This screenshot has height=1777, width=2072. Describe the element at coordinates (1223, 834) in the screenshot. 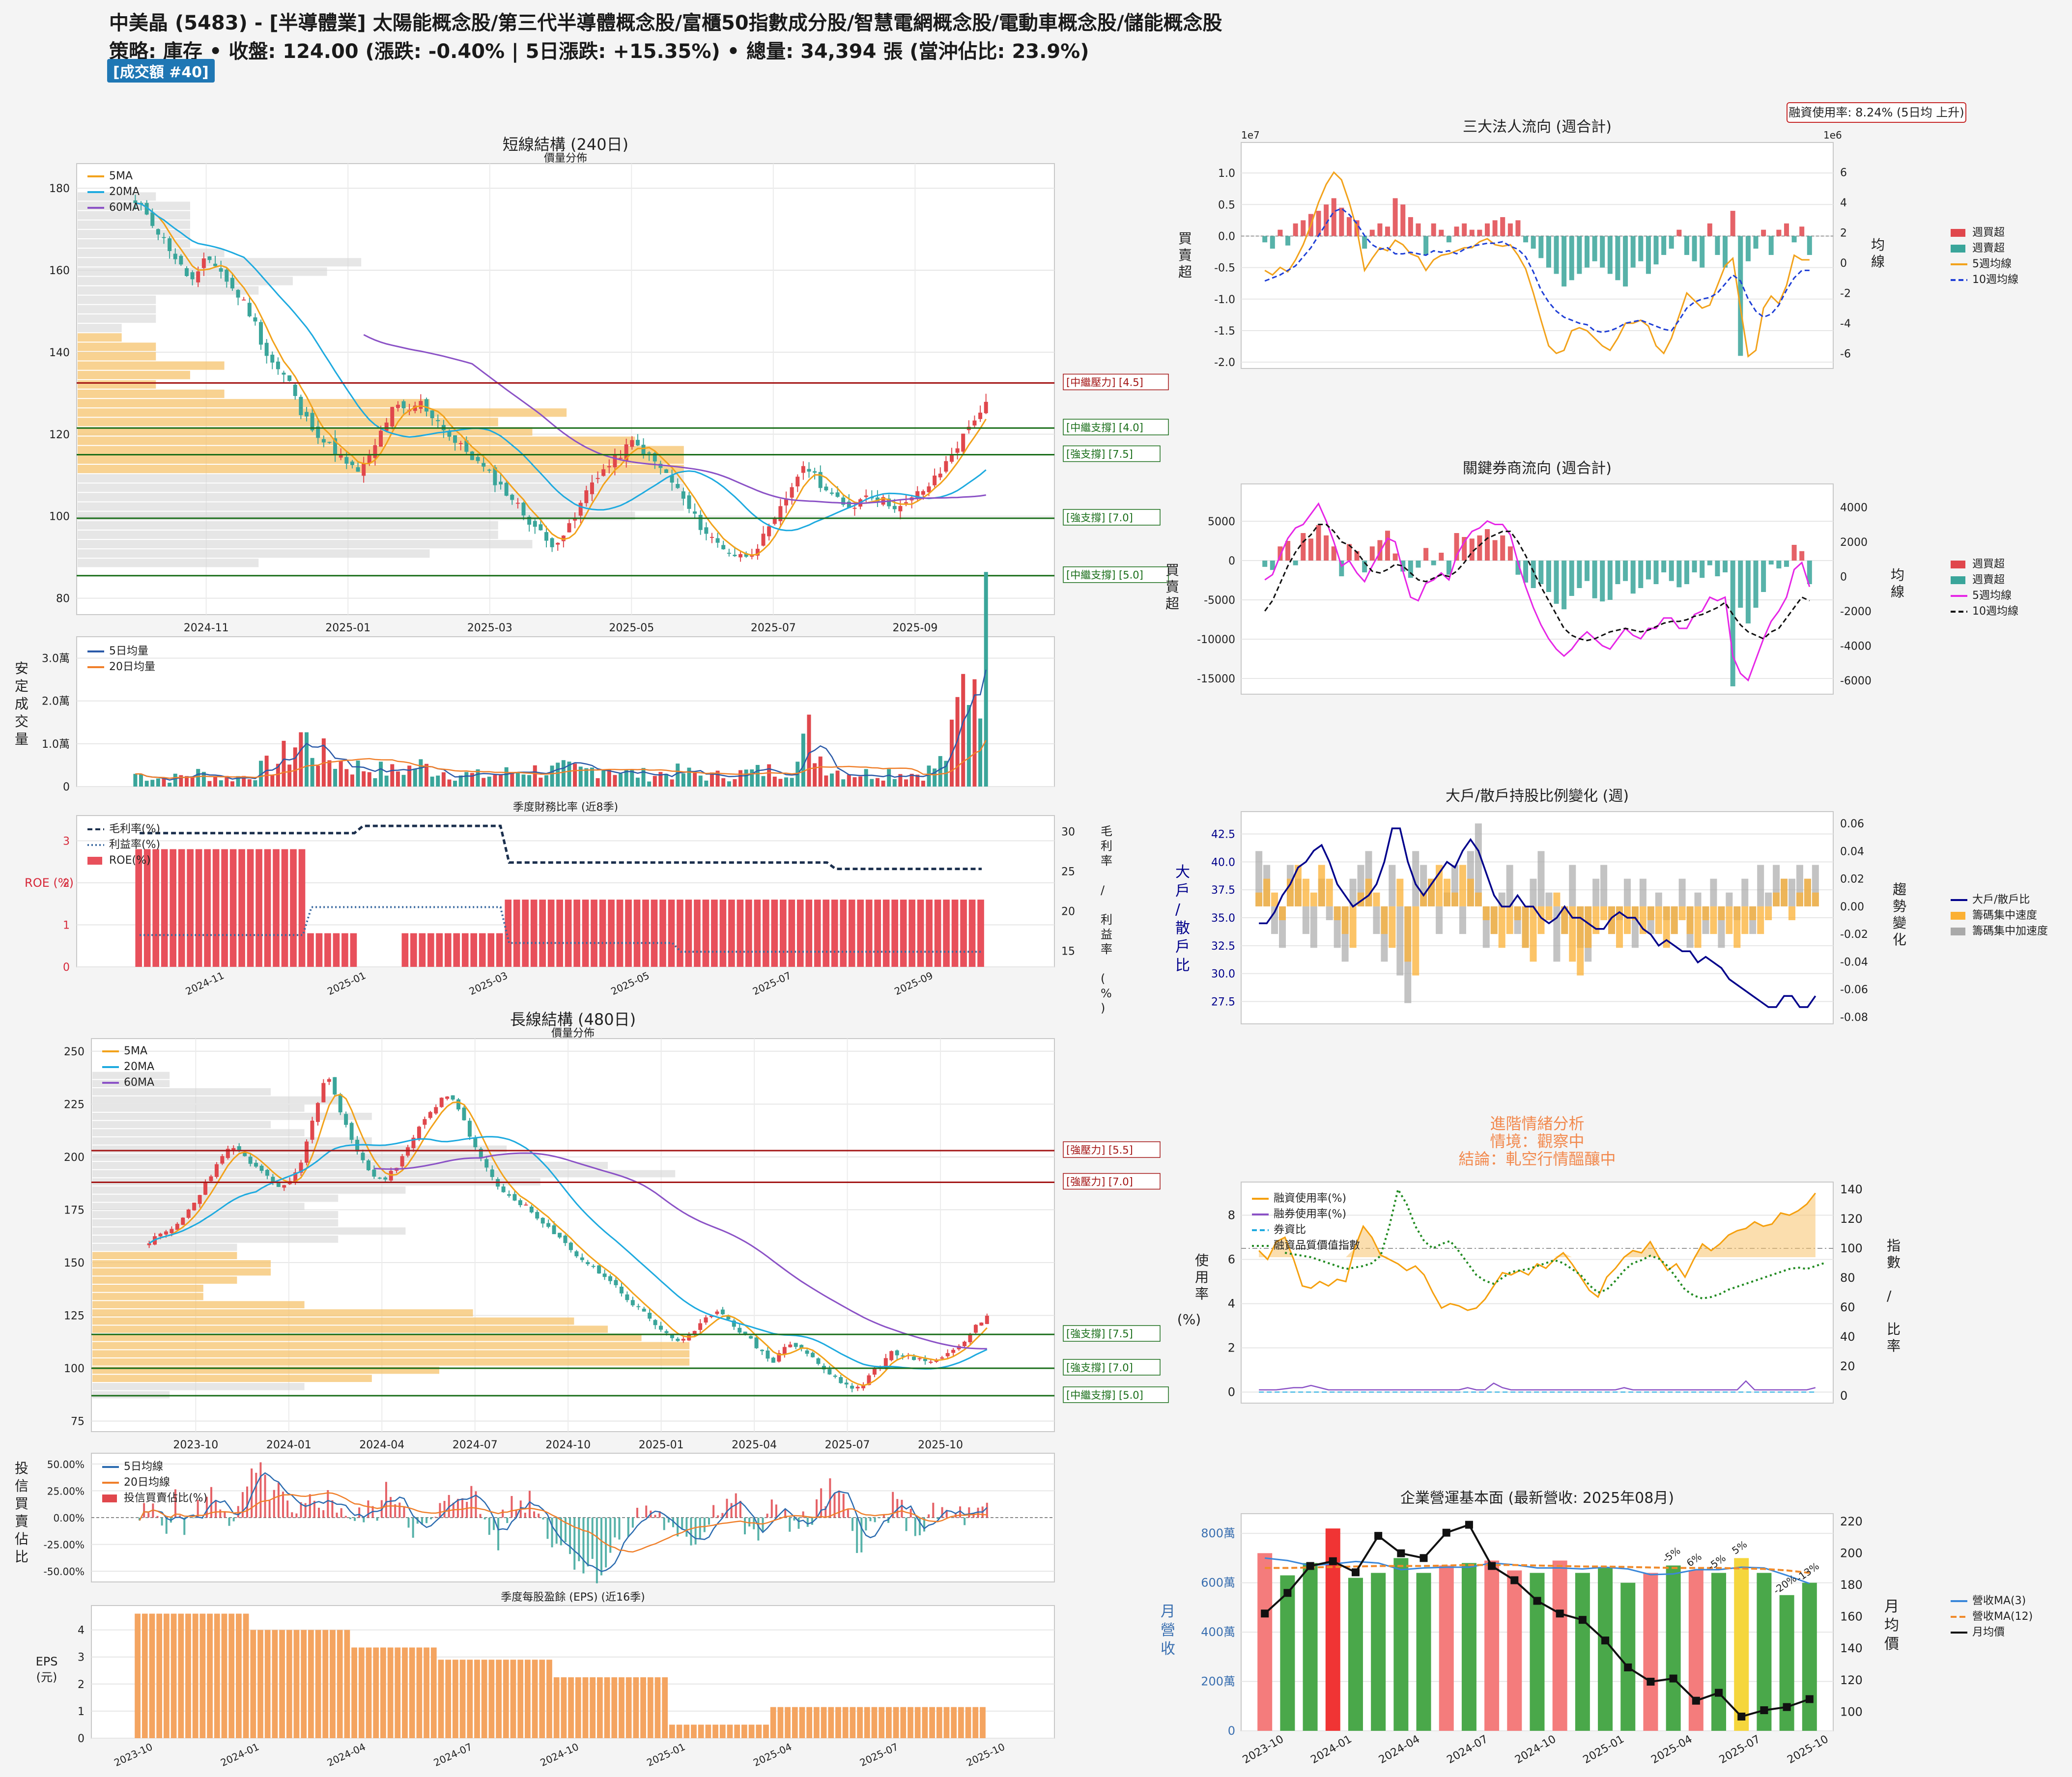

I see `holders-ytick-left: 42.5` at that location.